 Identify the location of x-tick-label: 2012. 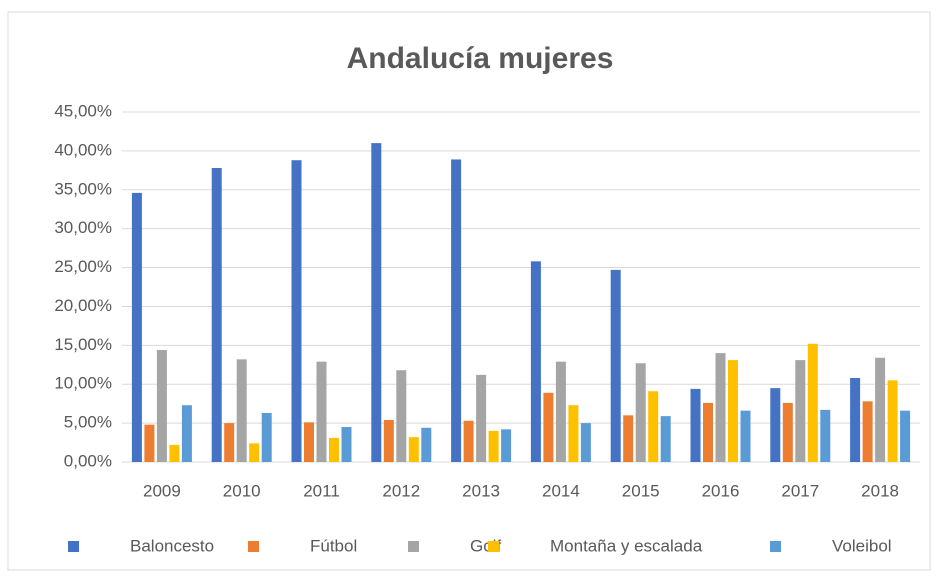
(401, 490).